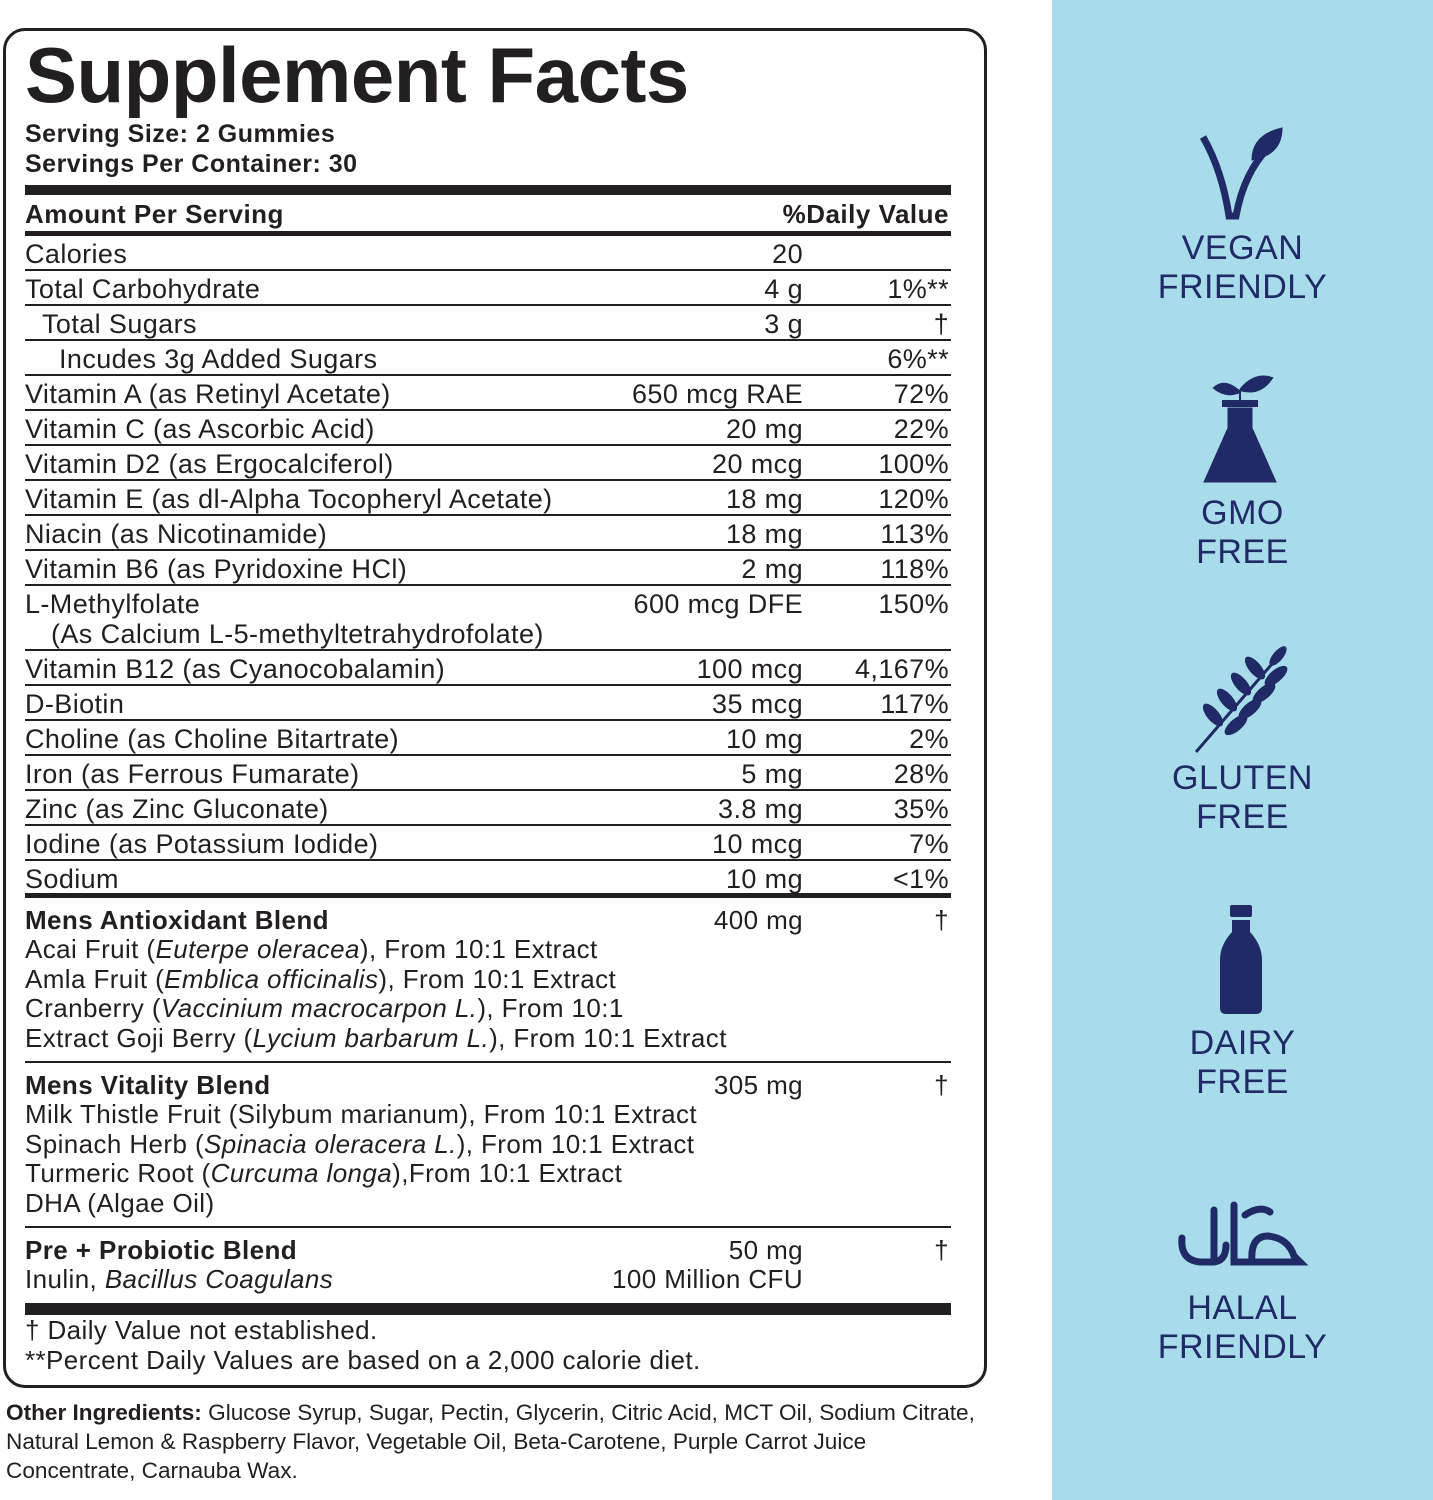  I want to click on header-left: Amount Per Serving, so click(154, 214).